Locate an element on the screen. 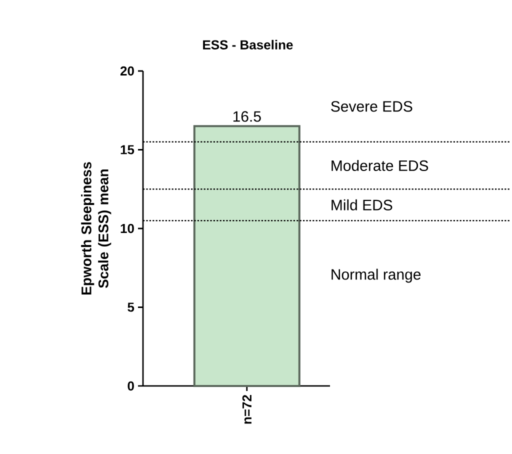 The width and height of the screenshot is (512, 454). x-tick-label: n=72 is located at coordinates (247, 409).